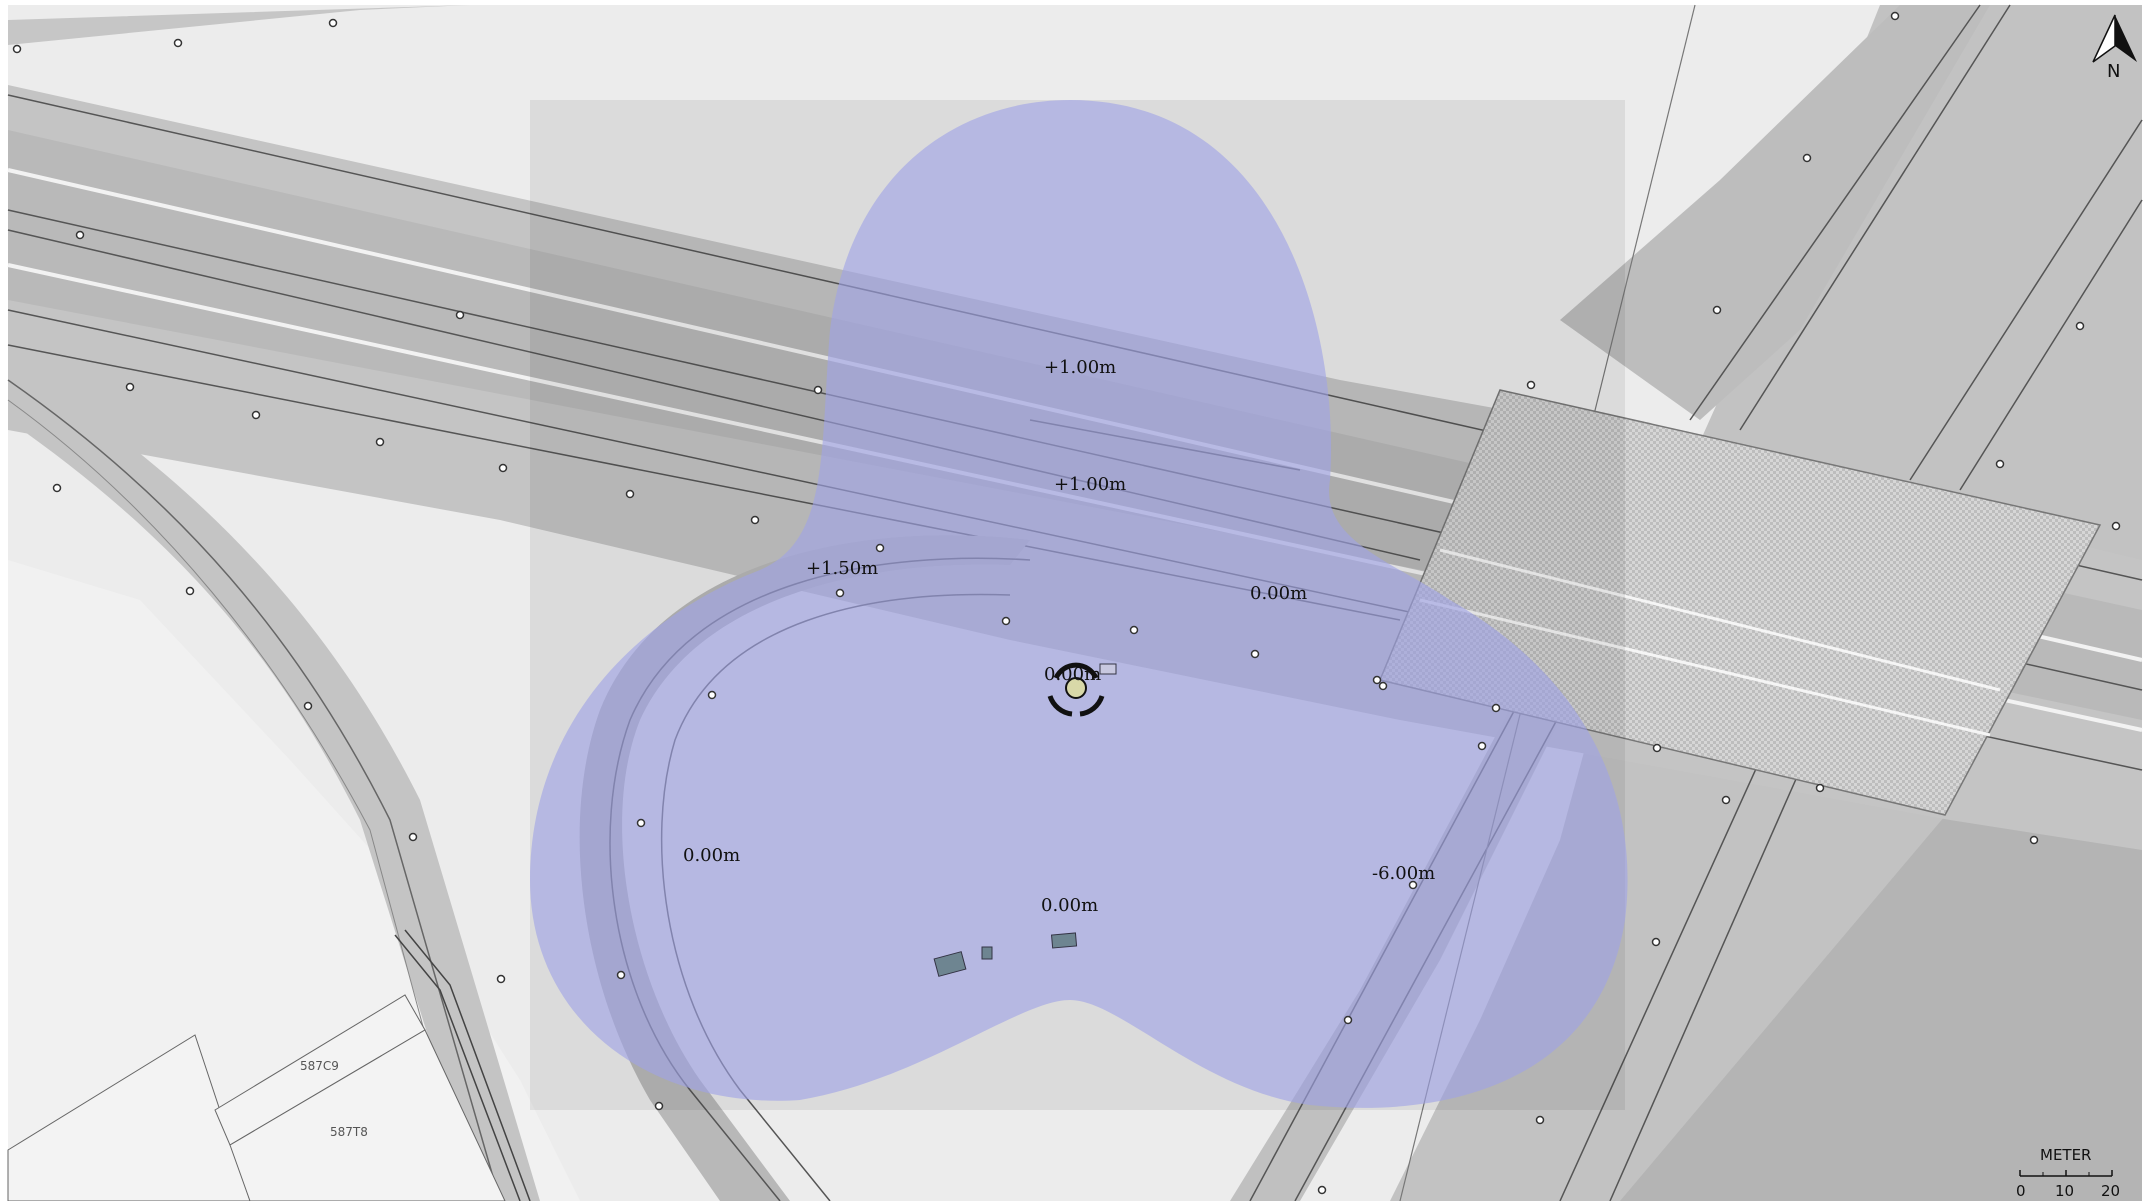  I want to click on map-frame-right, so click(2146, 600).